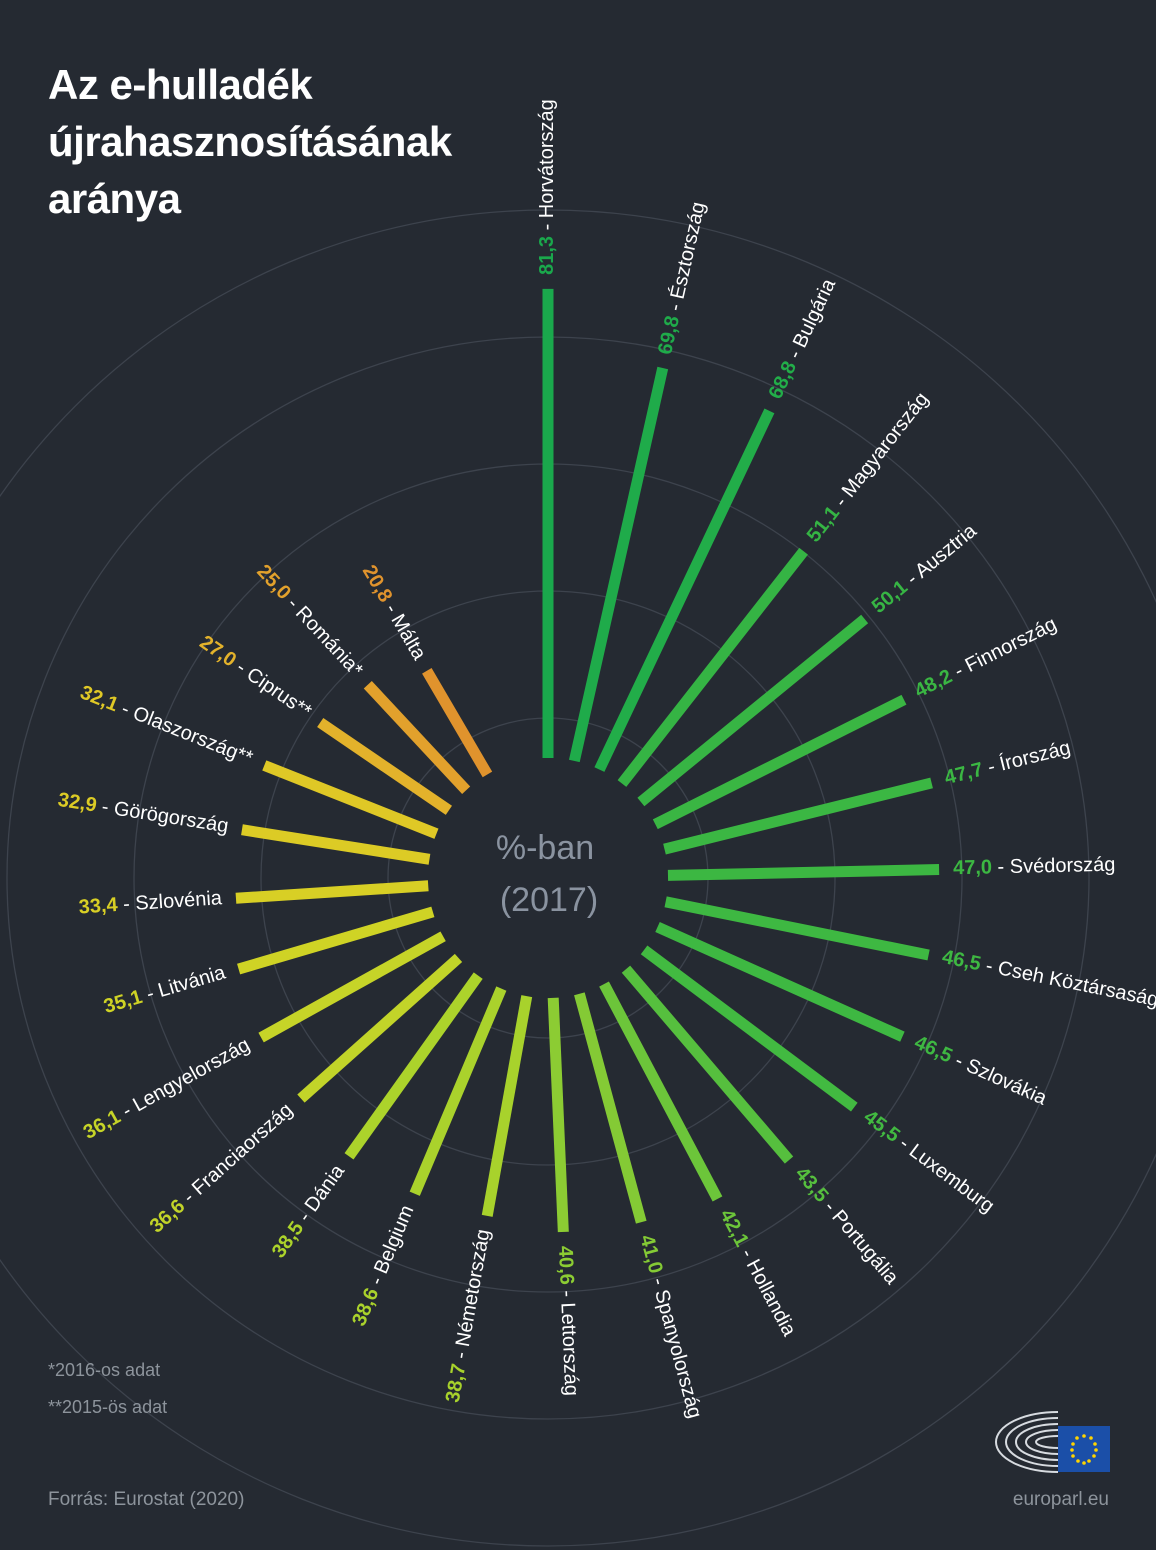 Image resolution: width=1156 pixels, height=1550 pixels. Describe the element at coordinates (77, 803) in the screenshot. I see `value-label: 32,9` at that location.